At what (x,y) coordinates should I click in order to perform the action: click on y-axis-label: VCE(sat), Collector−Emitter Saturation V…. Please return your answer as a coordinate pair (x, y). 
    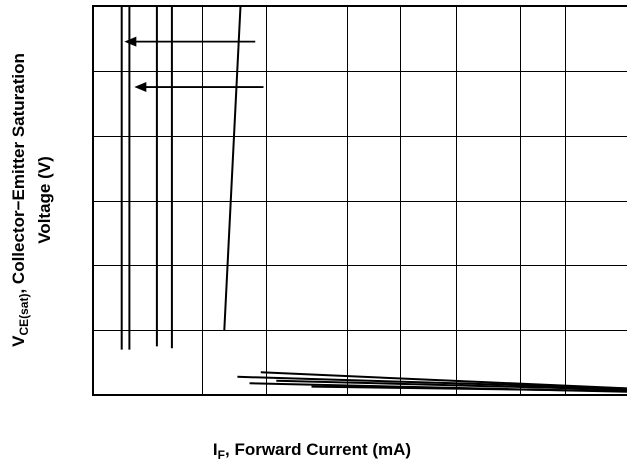
    Looking at the image, I should click on (31, 200).